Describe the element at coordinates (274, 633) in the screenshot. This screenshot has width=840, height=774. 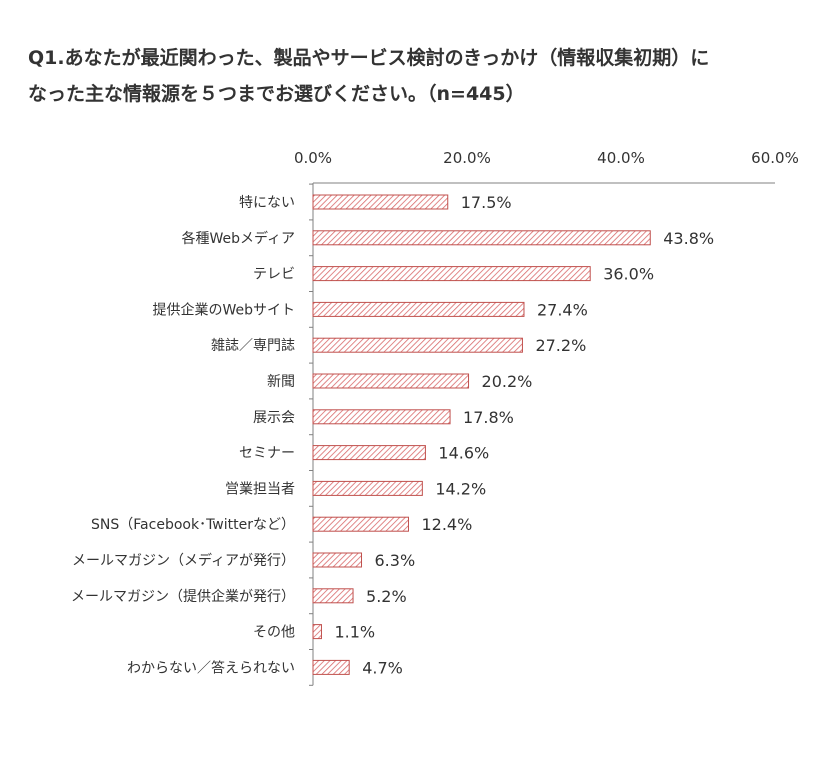
I see `category-label: その他` at that location.